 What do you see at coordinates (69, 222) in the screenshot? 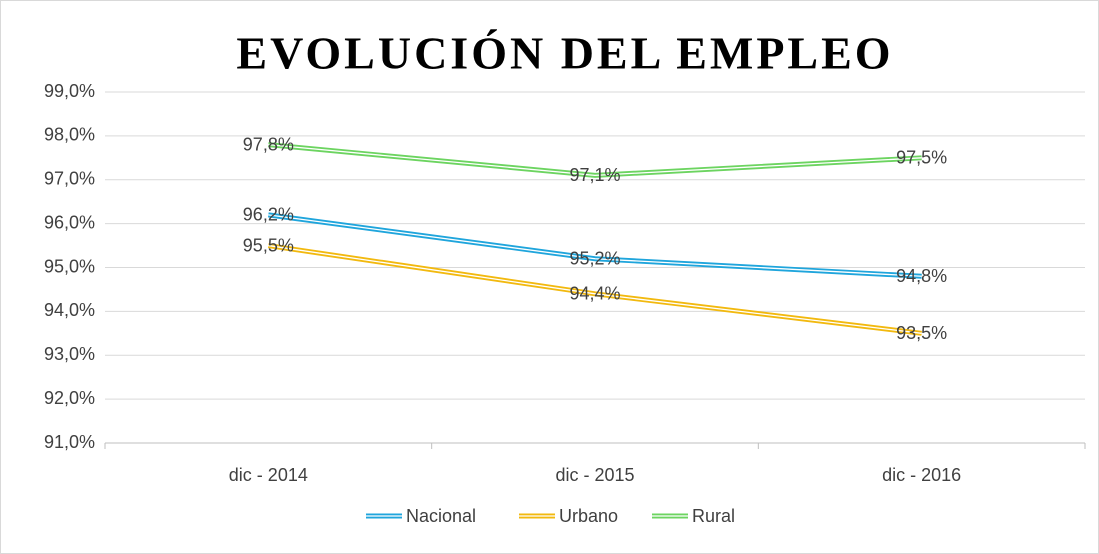
I see `y-tick-label: 96,0%` at bounding box center [69, 222].